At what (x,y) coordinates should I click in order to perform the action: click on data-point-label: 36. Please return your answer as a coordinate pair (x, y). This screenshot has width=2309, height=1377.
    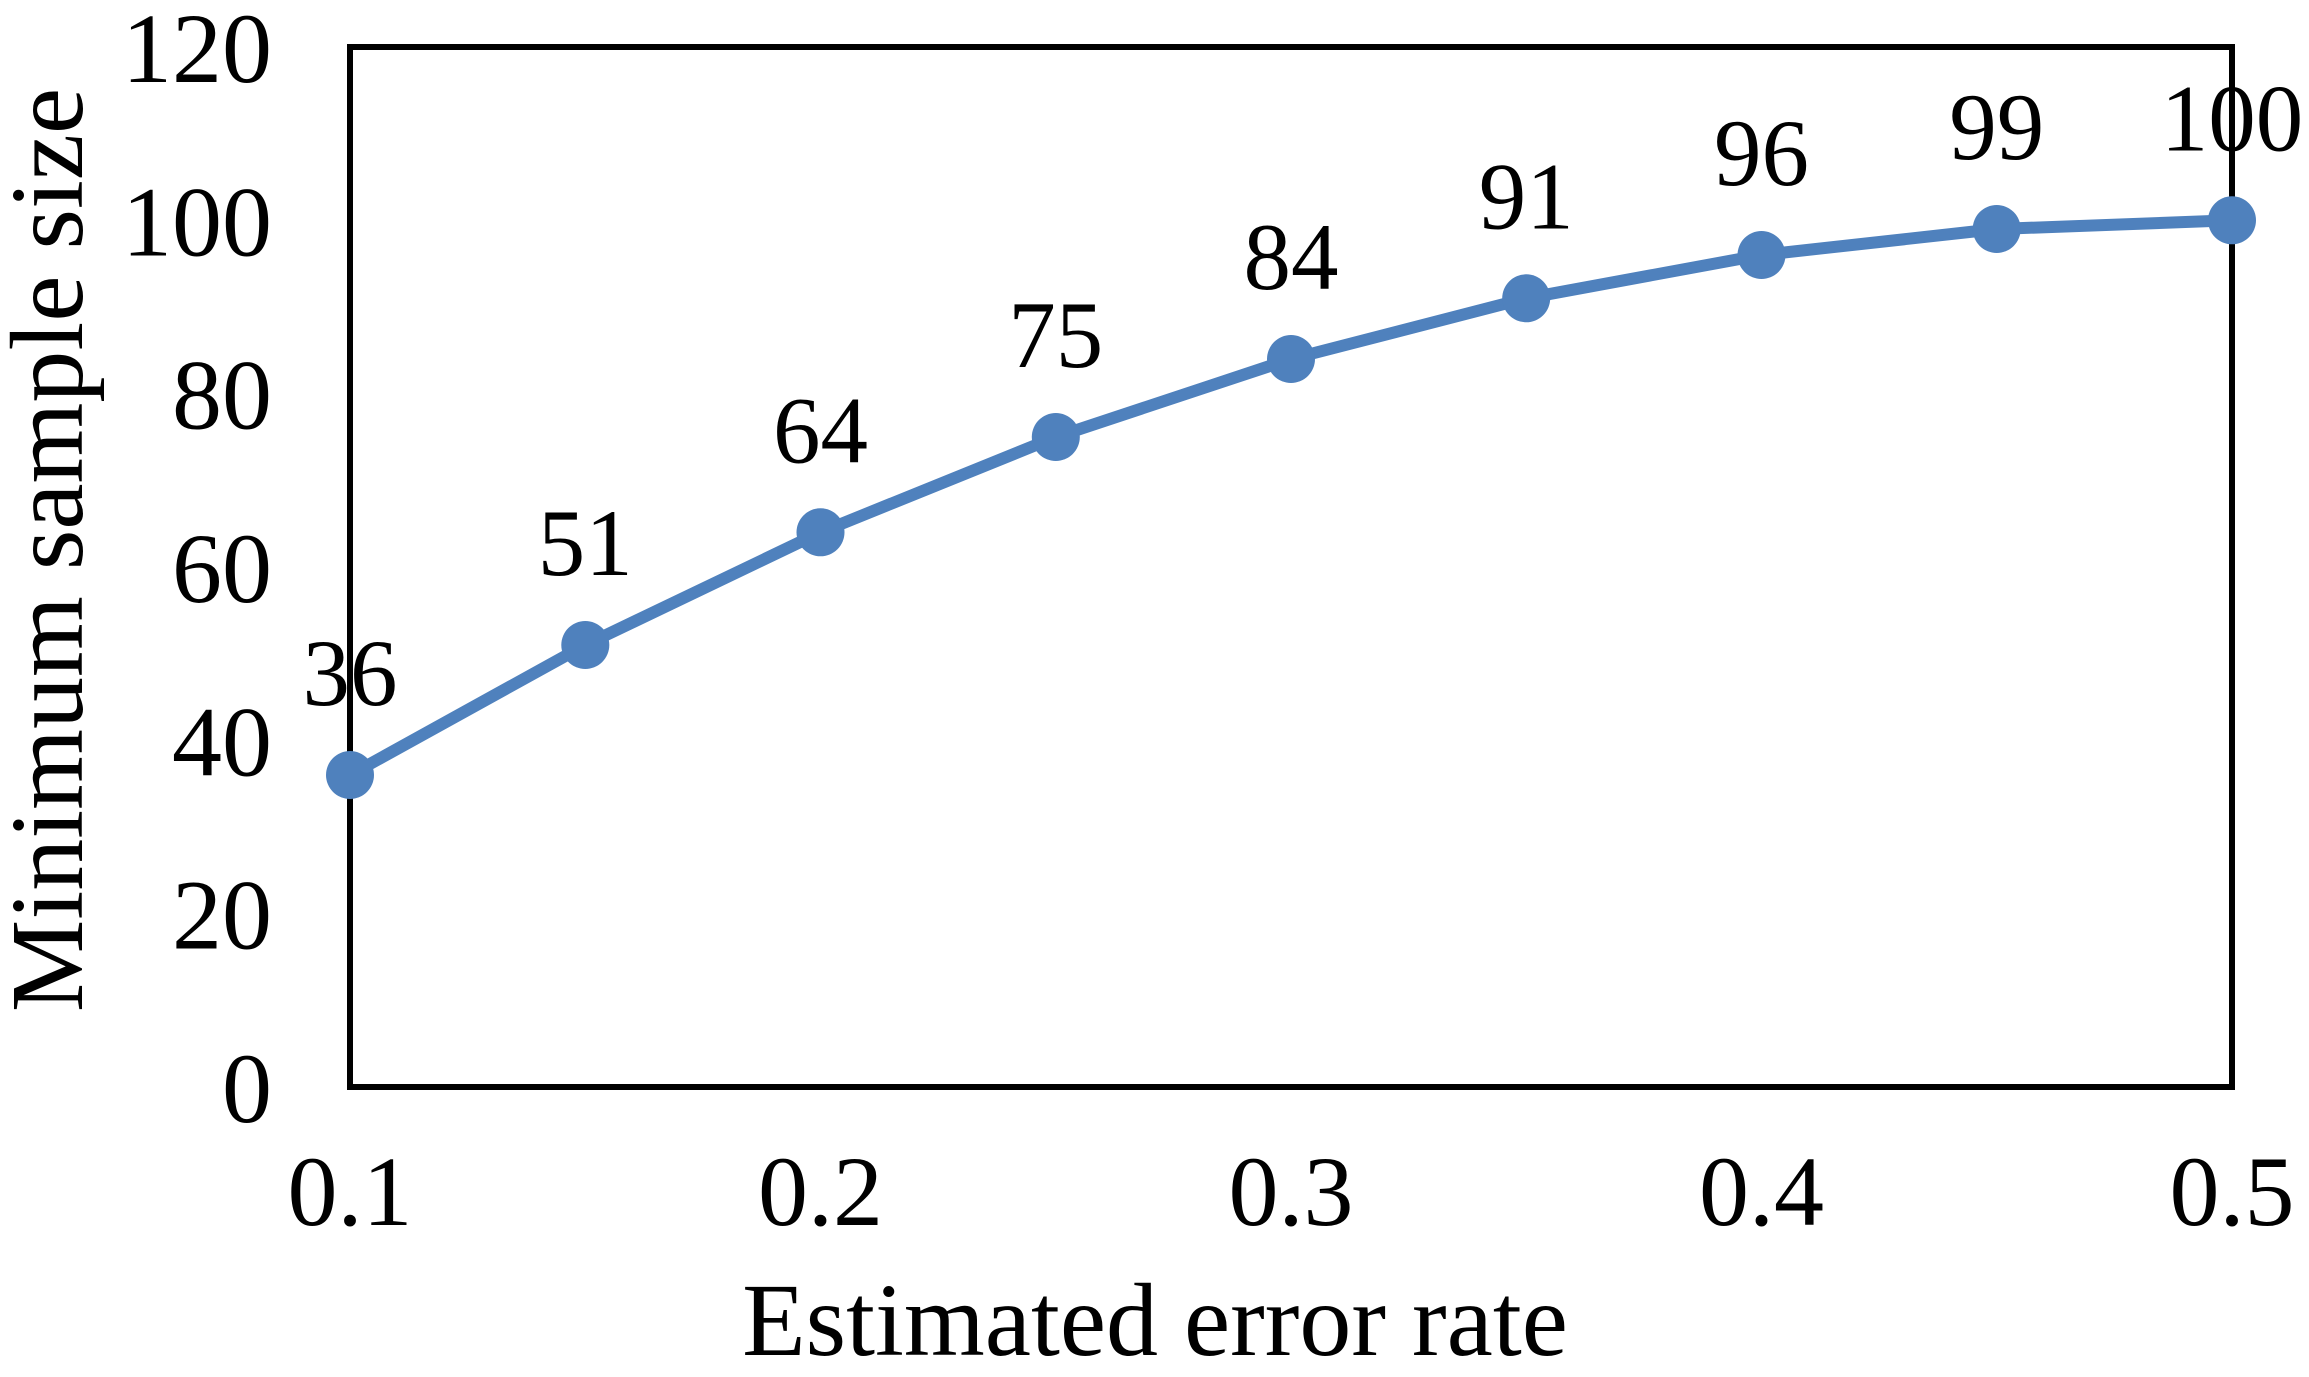
    Looking at the image, I should click on (350, 673).